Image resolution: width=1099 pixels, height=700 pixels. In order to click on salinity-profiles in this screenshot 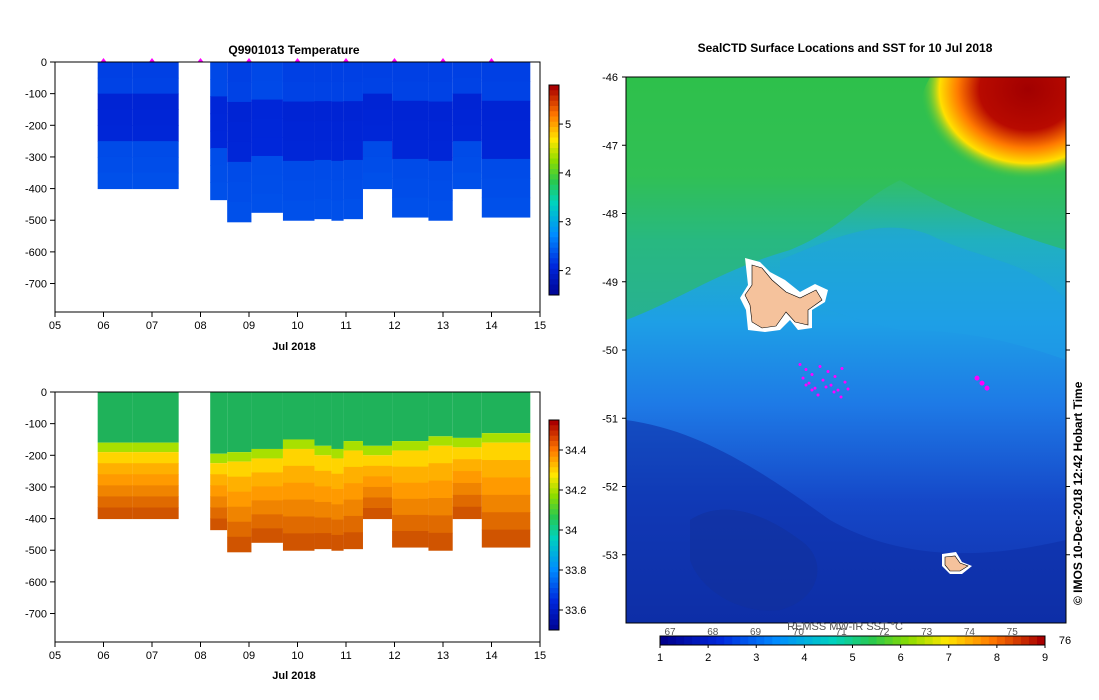, I will do `click(314, 472)`.